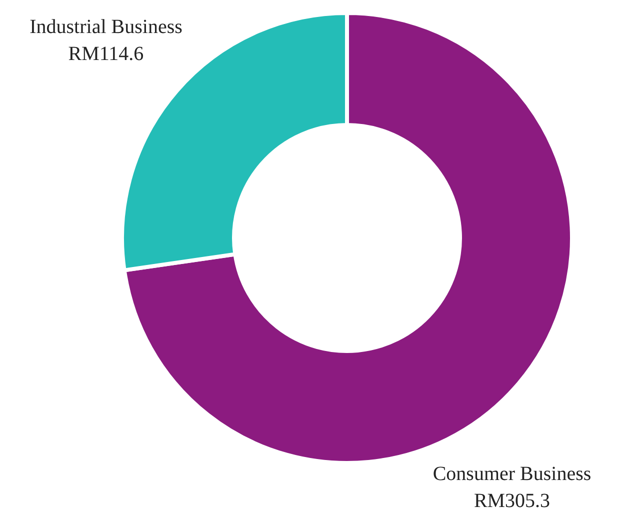 The height and width of the screenshot is (520, 623). What do you see at coordinates (106, 54) in the screenshot?
I see `data-label: RM114.6` at bounding box center [106, 54].